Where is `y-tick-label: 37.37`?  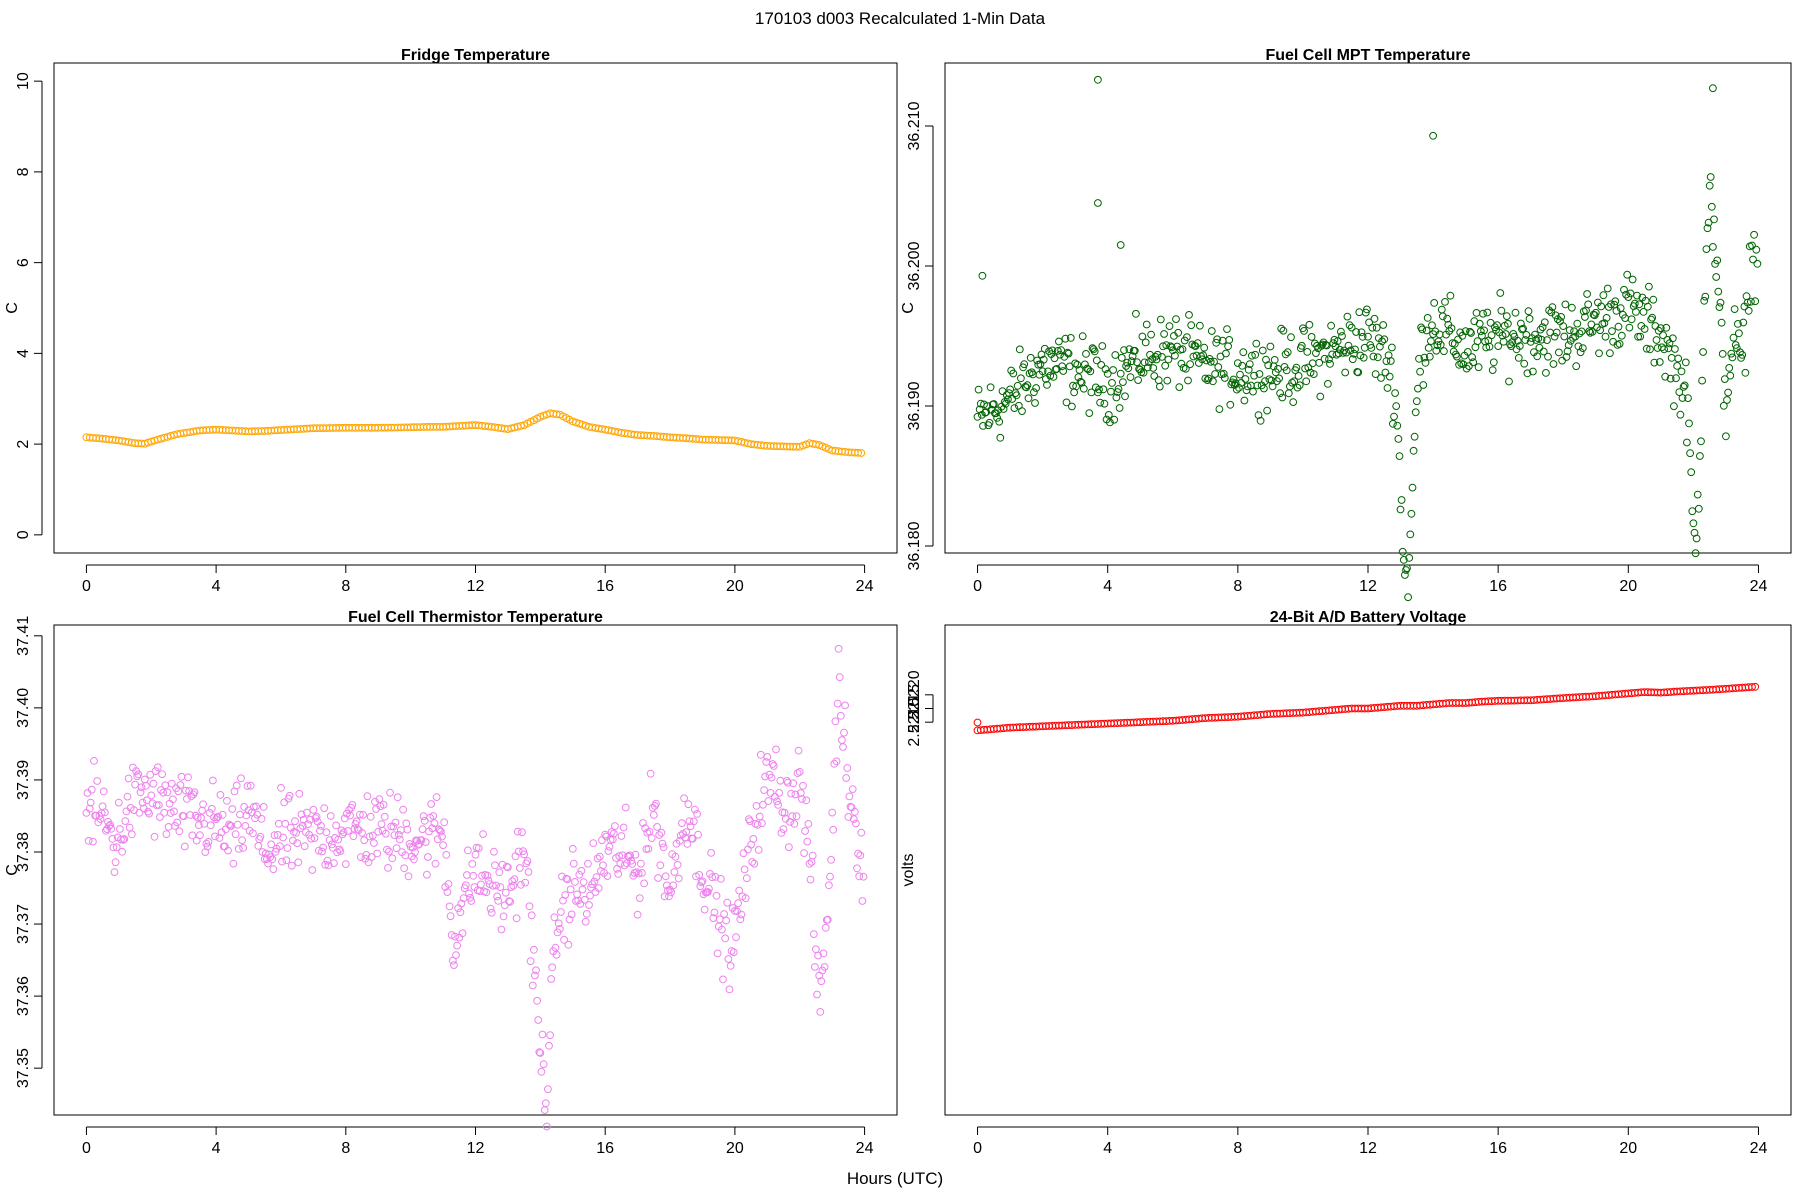
y-tick-label: 37.37 is located at coordinates (23, 924).